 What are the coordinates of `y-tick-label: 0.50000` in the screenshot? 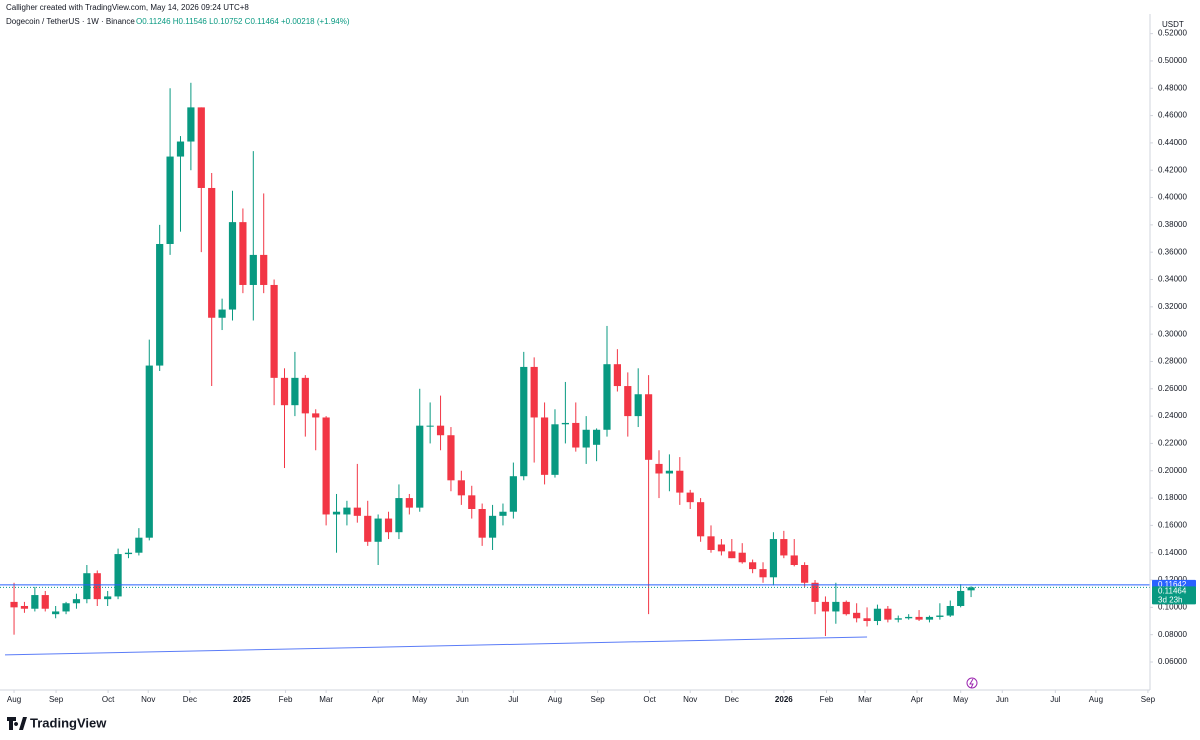 It's located at (1172, 60).